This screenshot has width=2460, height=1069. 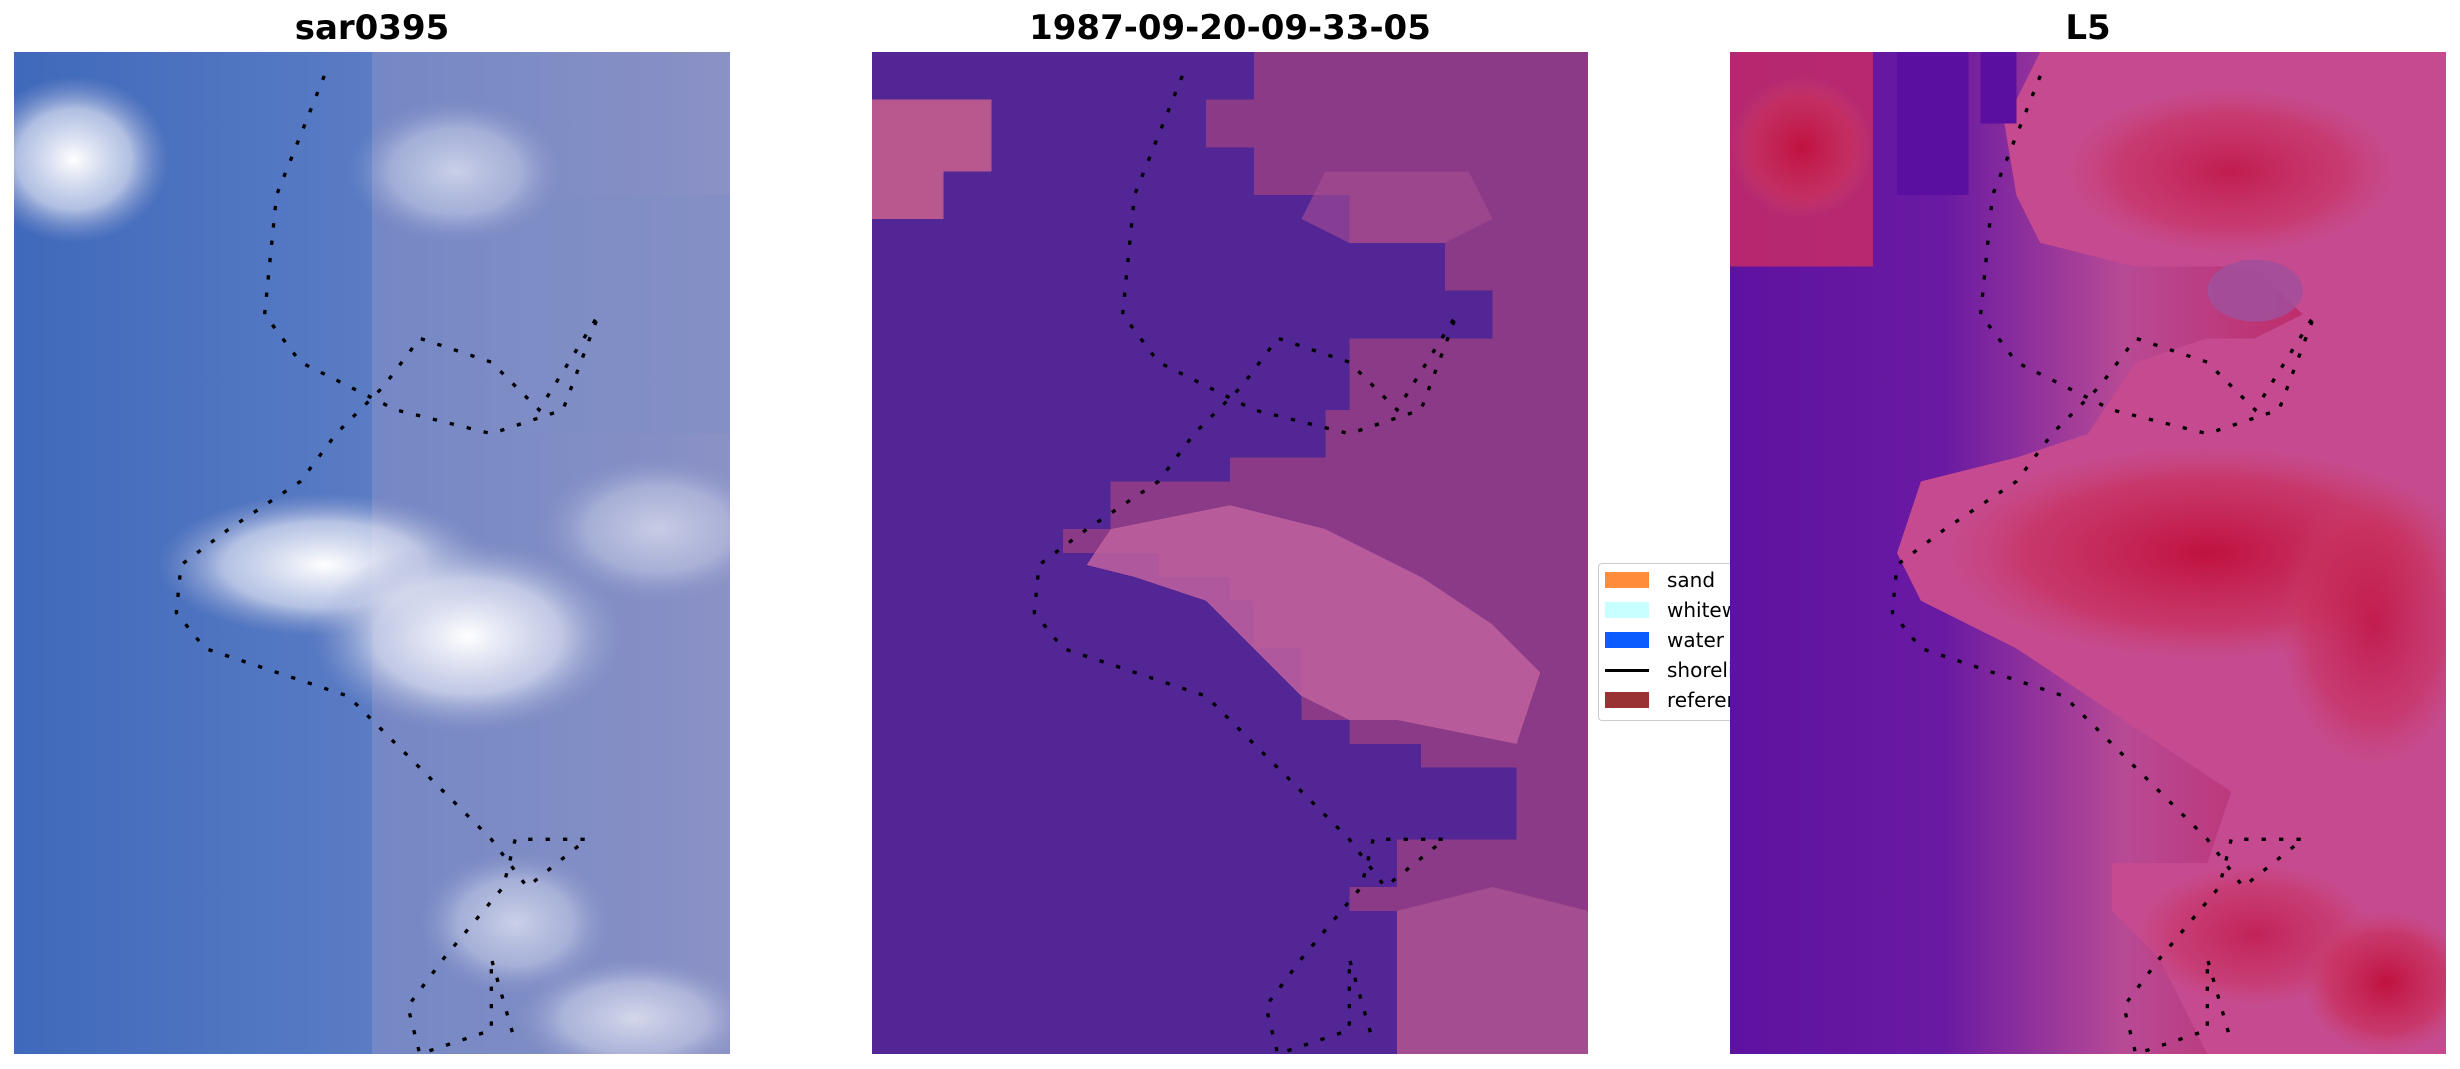 What do you see at coordinates (1700, 670) in the screenshot?
I see `legend-label: shoreline` at bounding box center [1700, 670].